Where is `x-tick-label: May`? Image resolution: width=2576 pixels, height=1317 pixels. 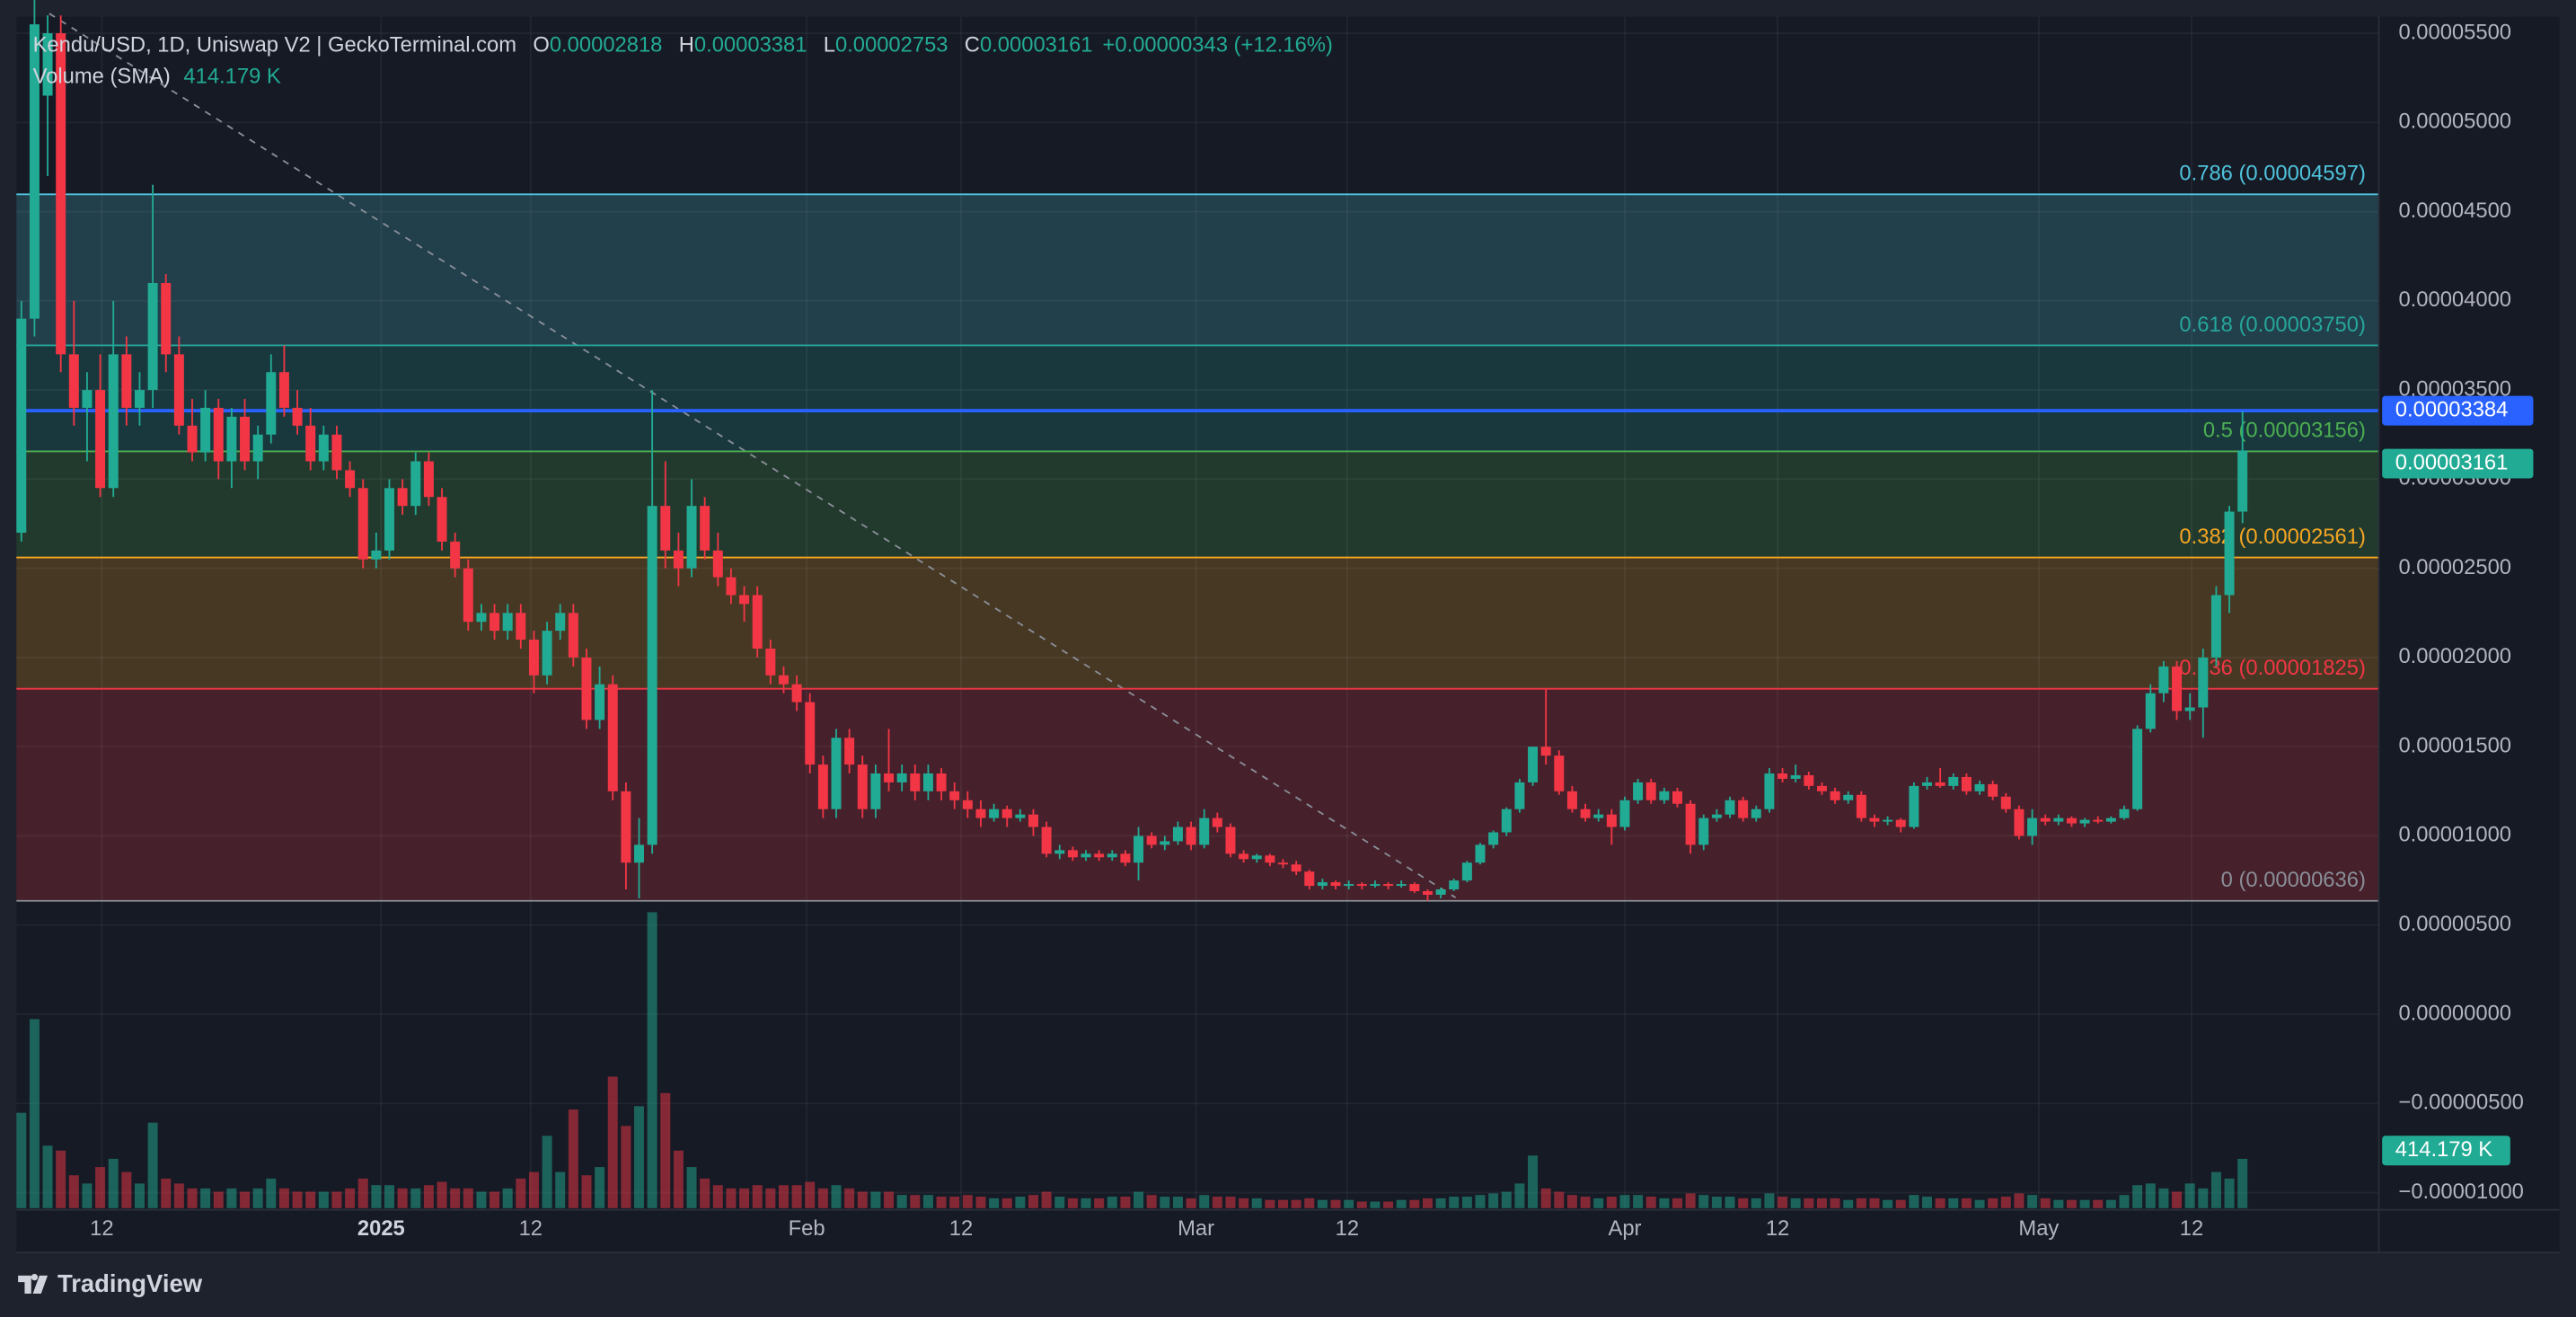
x-tick-label: May is located at coordinates (2038, 1229).